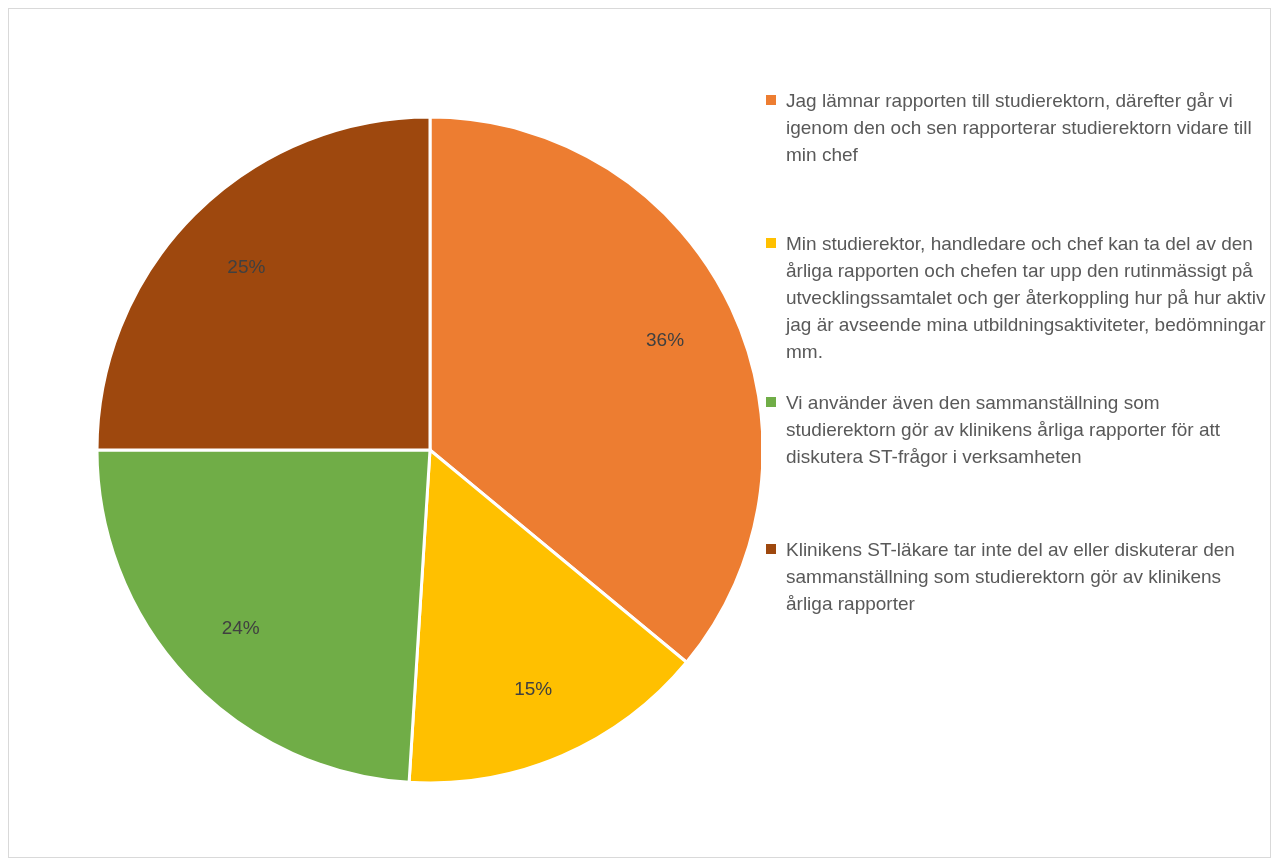  What do you see at coordinates (1004, 430) in the screenshot?
I see `legend-label: Vi använder även den sammanställning som studierektorn gör av klinikens årliga rapporter för att diskutera ST-frågor i verksamheten` at bounding box center [1004, 430].